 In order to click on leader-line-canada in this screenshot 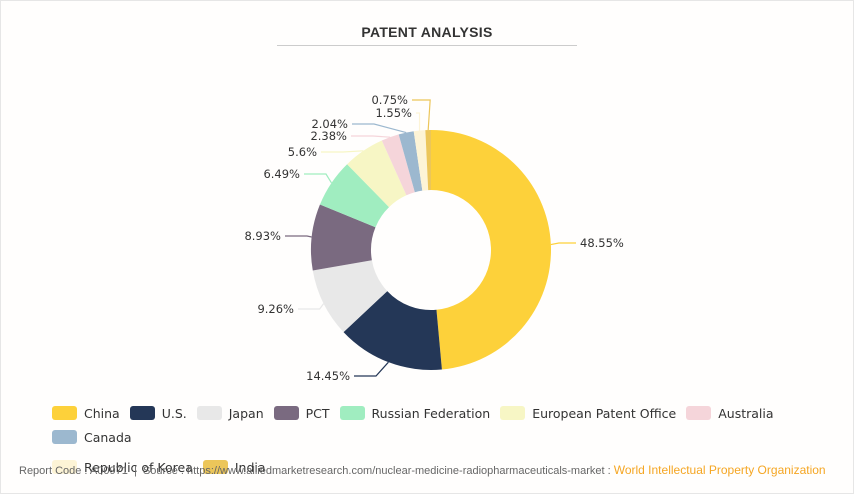, I will do `click(379, 128)`.